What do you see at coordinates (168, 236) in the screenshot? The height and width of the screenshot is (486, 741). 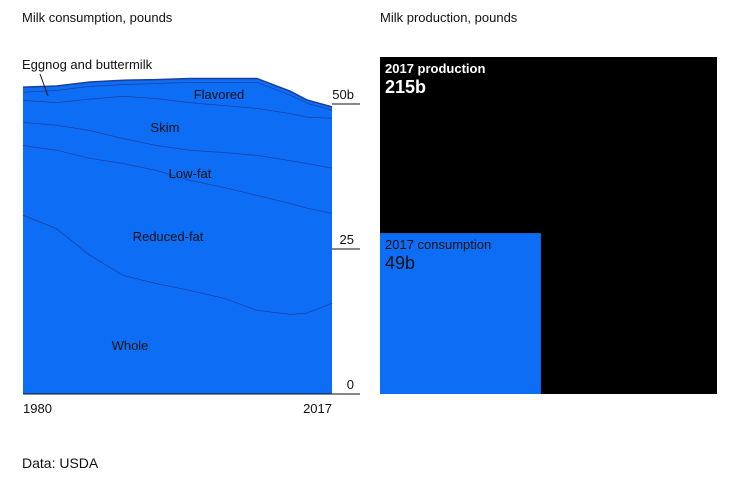 I see `series-label: Reduced-fat` at bounding box center [168, 236].